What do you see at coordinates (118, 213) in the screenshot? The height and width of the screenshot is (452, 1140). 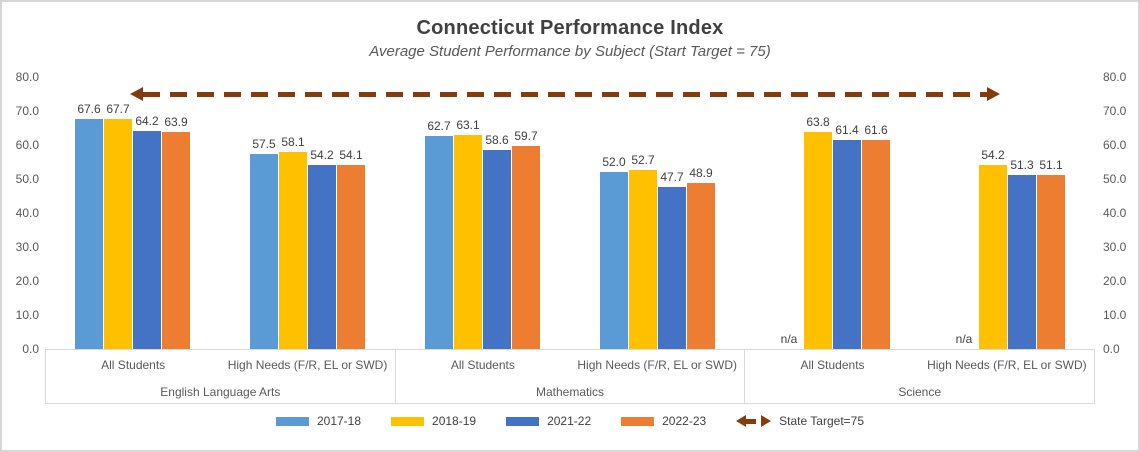 I see `bar-slot: 67.7` at bounding box center [118, 213].